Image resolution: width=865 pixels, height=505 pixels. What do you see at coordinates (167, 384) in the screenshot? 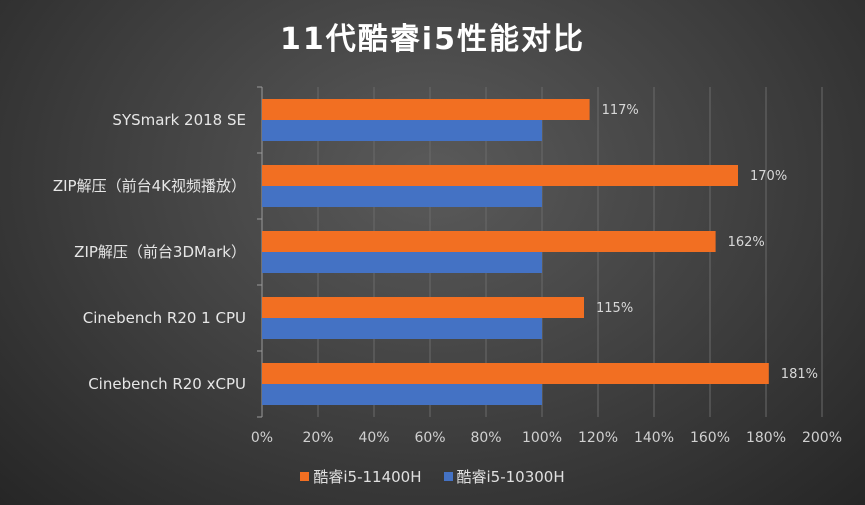
I see `category-label: Cinebench R20 xCPU` at bounding box center [167, 384].